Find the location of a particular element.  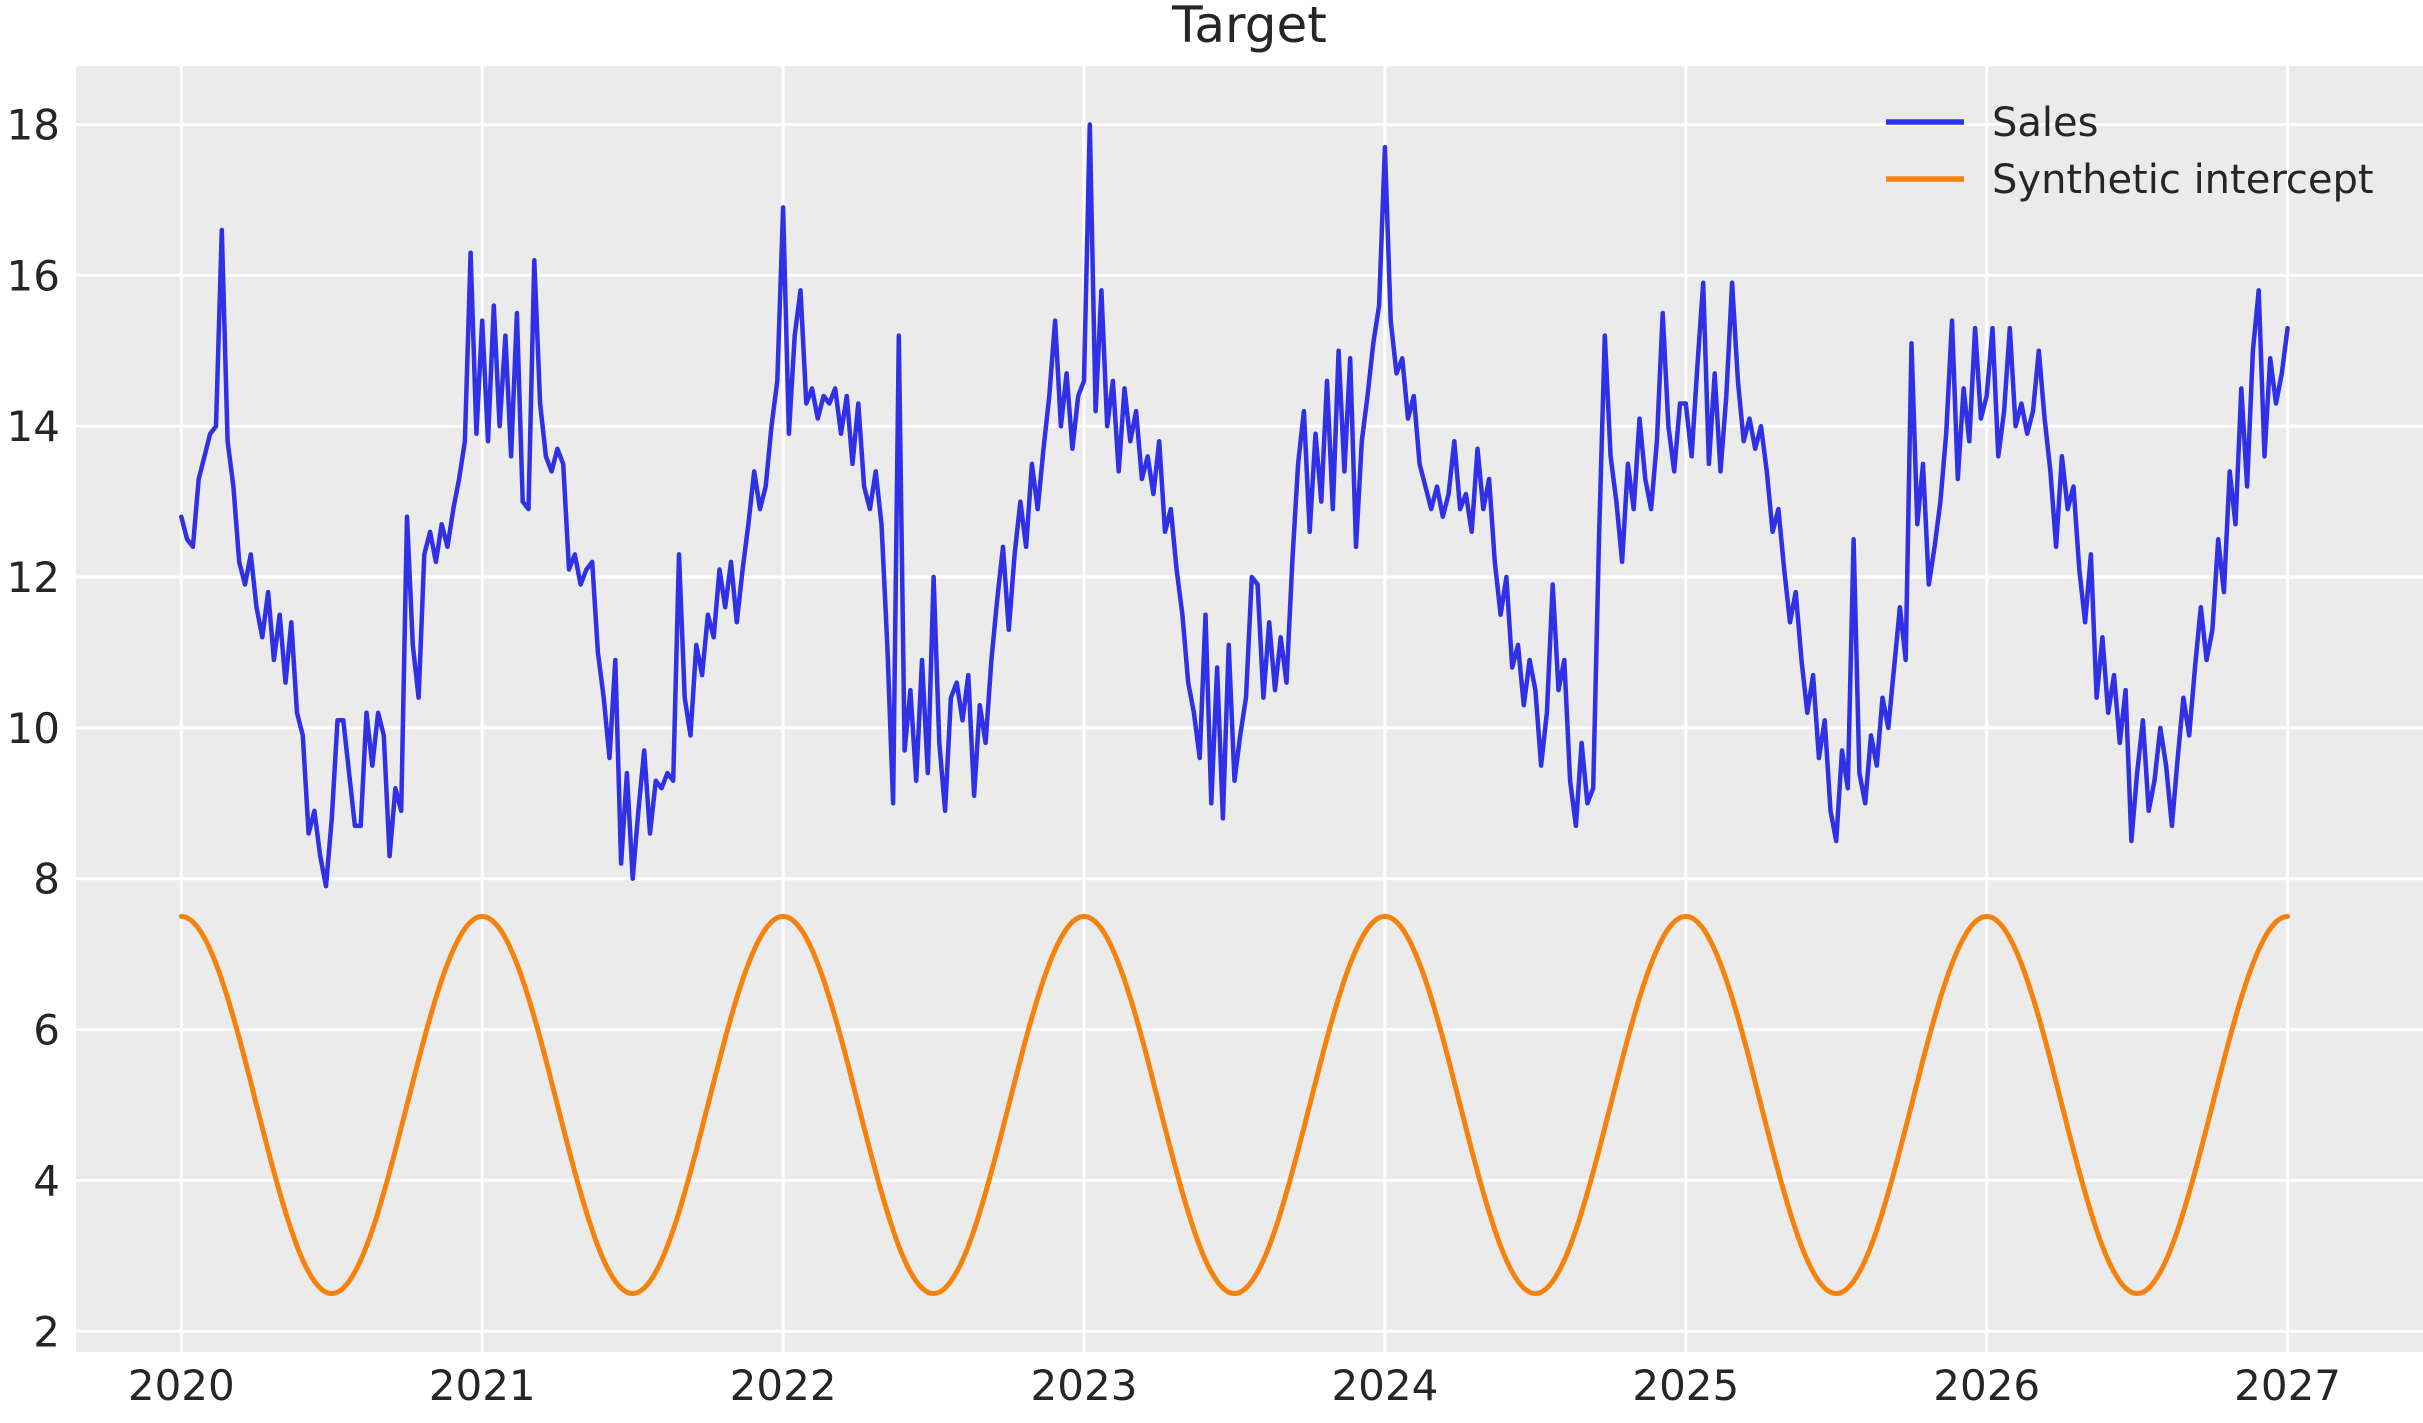

x-tick-label: 2022 is located at coordinates (783, 1385).